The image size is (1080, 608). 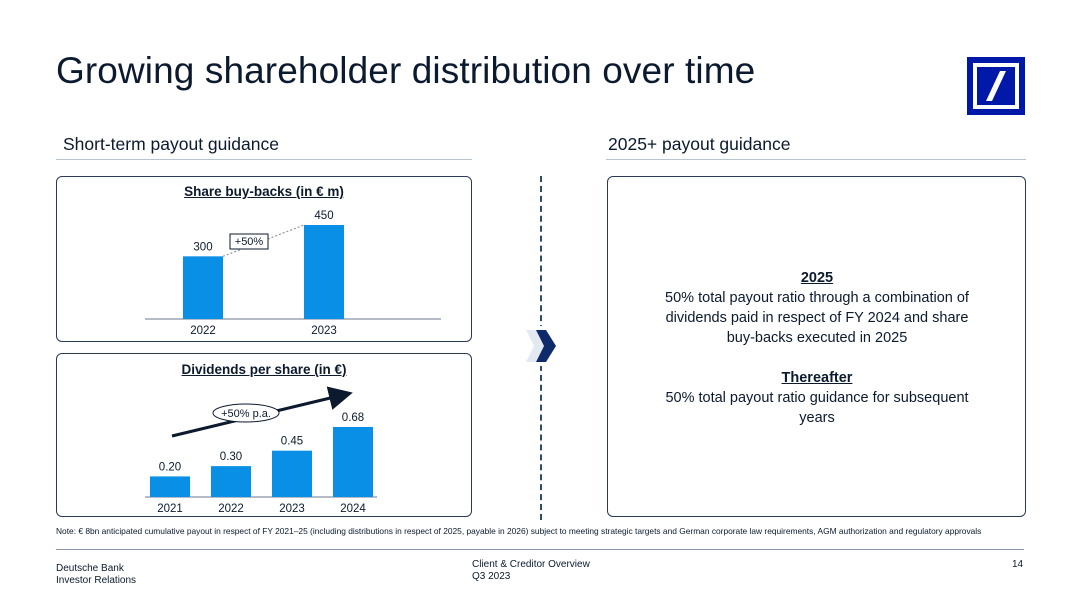 What do you see at coordinates (170, 509) in the screenshot?
I see `tick-label-2021: 2021` at bounding box center [170, 509].